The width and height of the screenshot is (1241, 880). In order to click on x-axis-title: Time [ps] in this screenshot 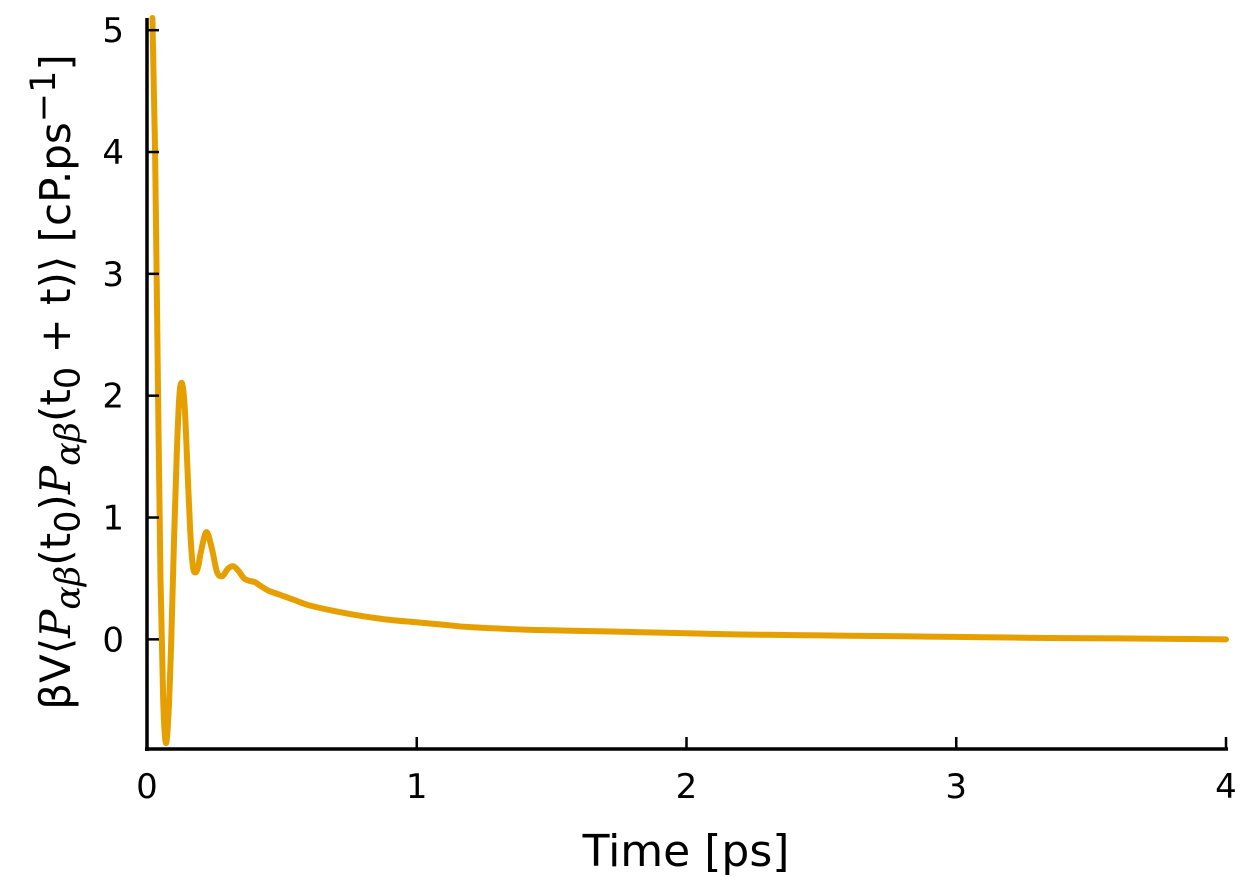, I will do `click(686, 851)`.